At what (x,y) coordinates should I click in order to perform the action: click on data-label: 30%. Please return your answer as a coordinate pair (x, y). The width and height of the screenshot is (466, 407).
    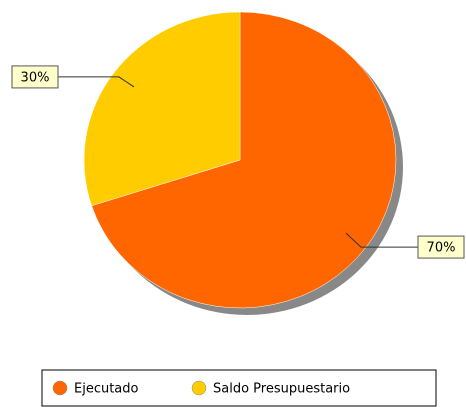
    Looking at the image, I should click on (35, 77).